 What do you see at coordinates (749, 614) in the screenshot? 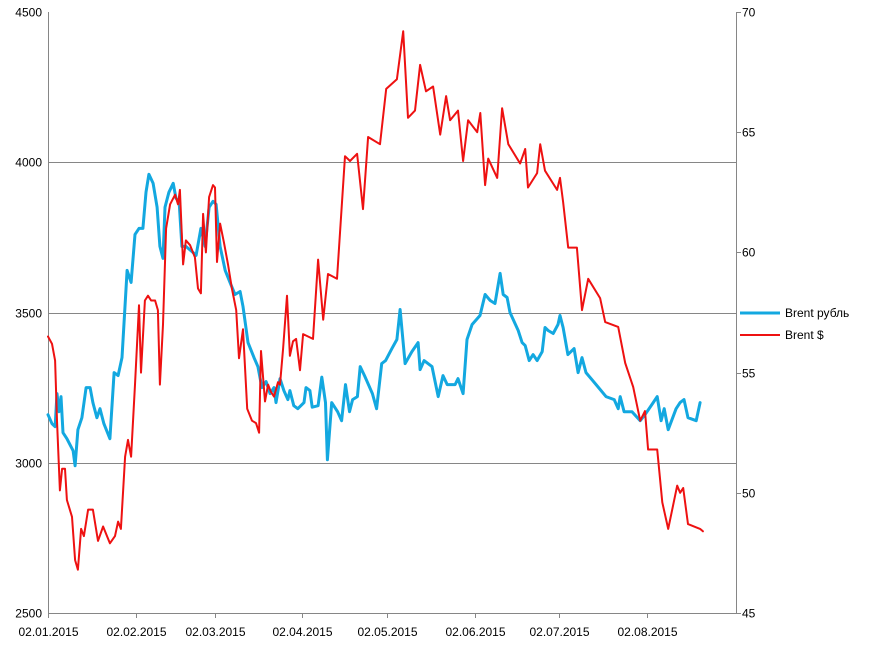
I see `y-right-tick-label: 45` at bounding box center [749, 614].